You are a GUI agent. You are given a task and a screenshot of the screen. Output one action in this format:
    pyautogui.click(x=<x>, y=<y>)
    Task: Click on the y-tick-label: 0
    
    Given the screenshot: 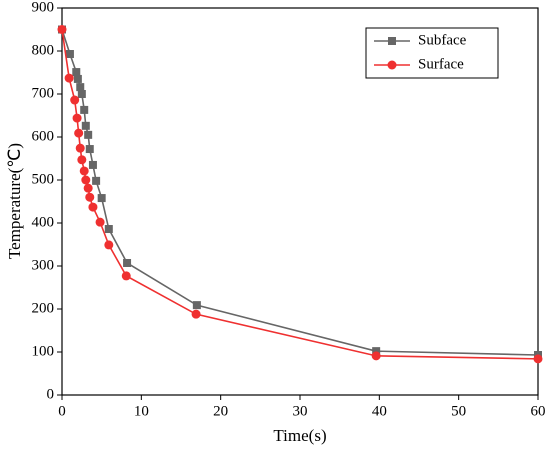 What is the action you would take?
    pyautogui.click(x=51, y=394)
    